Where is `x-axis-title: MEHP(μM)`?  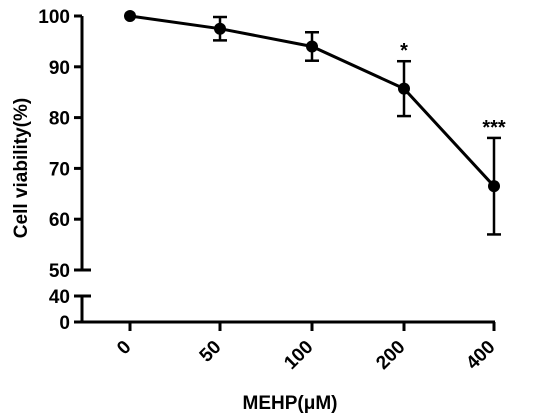
x-axis-title: MEHP(μM) is located at coordinates (290, 403).